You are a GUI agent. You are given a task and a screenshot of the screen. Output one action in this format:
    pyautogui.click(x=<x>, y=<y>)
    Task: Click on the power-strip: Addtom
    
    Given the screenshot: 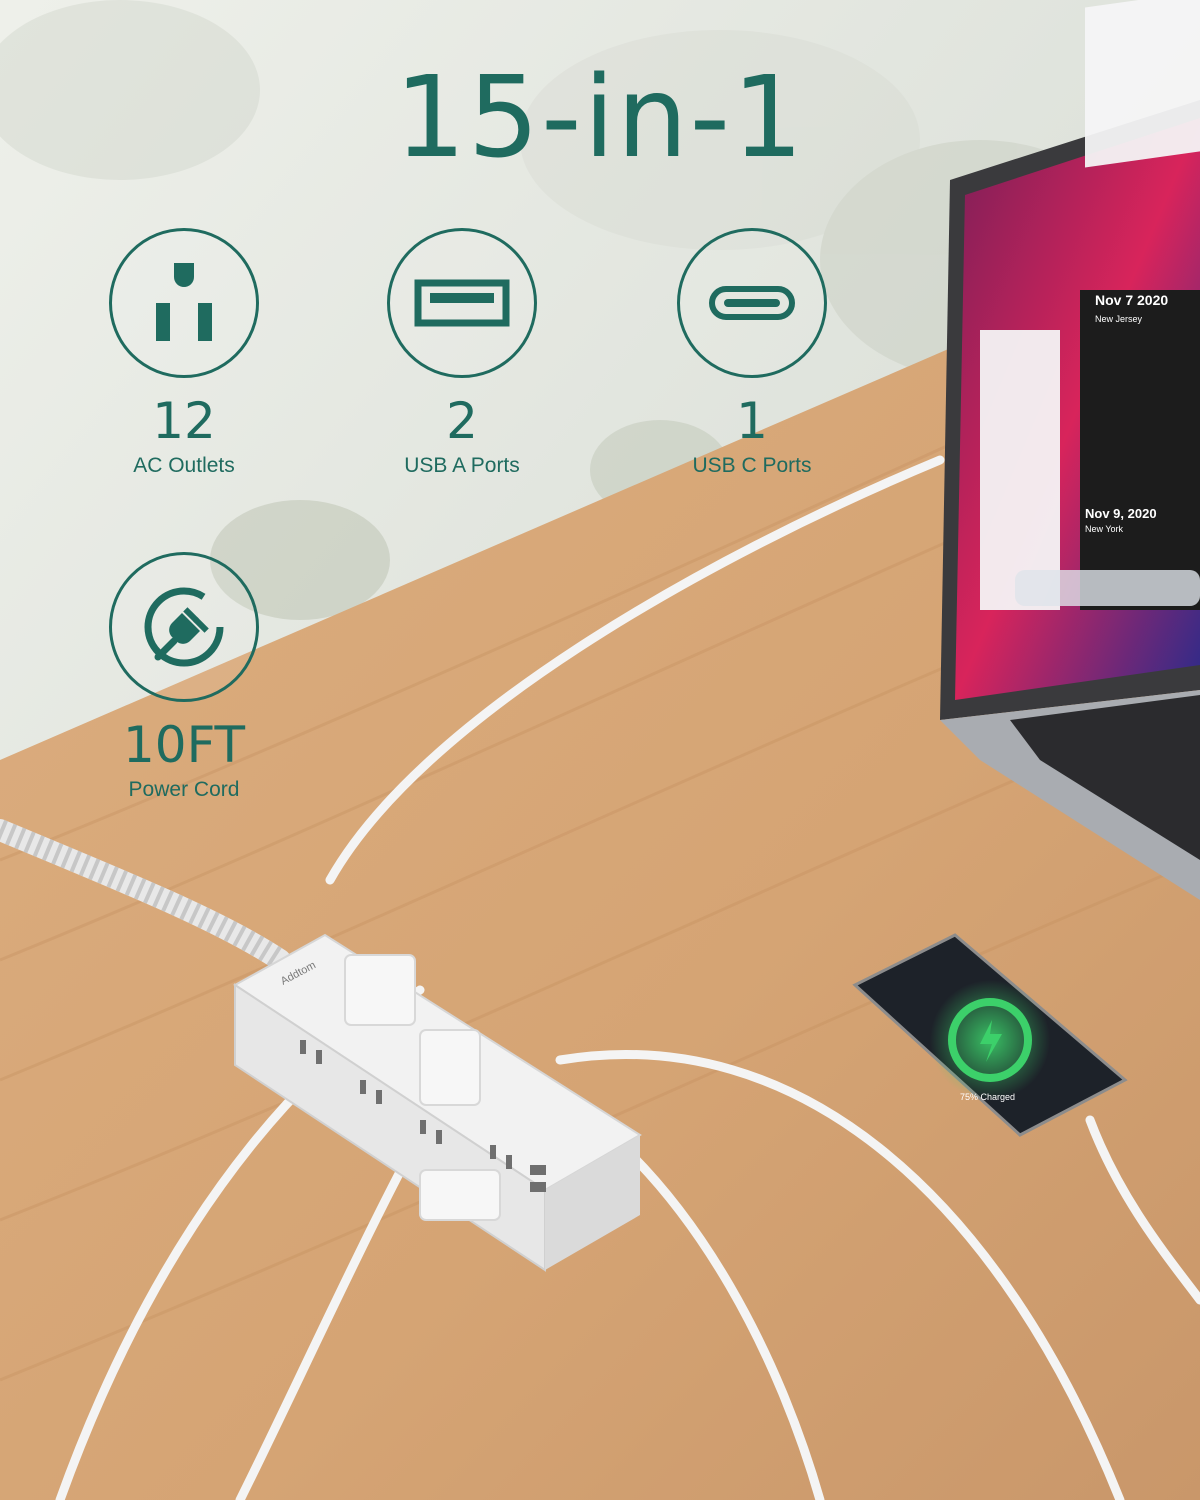 What is the action you would take?
    pyautogui.click(x=437, y=1102)
    